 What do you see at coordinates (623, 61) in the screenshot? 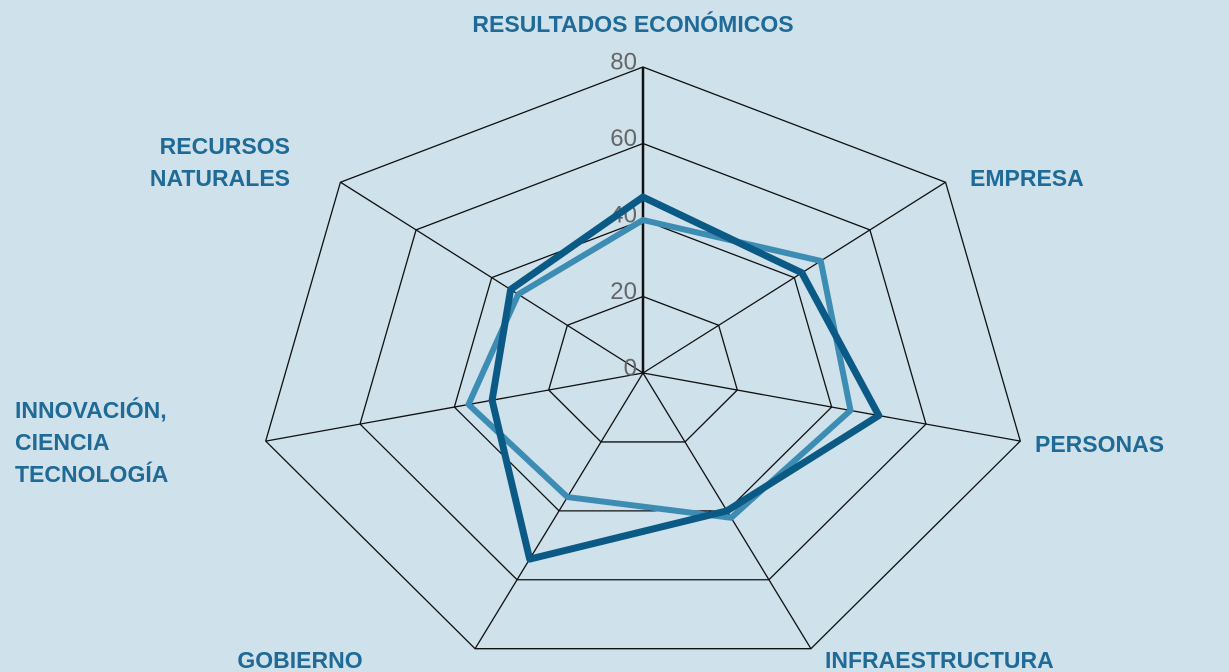
I see `r-tick-label: 80` at bounding box center [623, 61].